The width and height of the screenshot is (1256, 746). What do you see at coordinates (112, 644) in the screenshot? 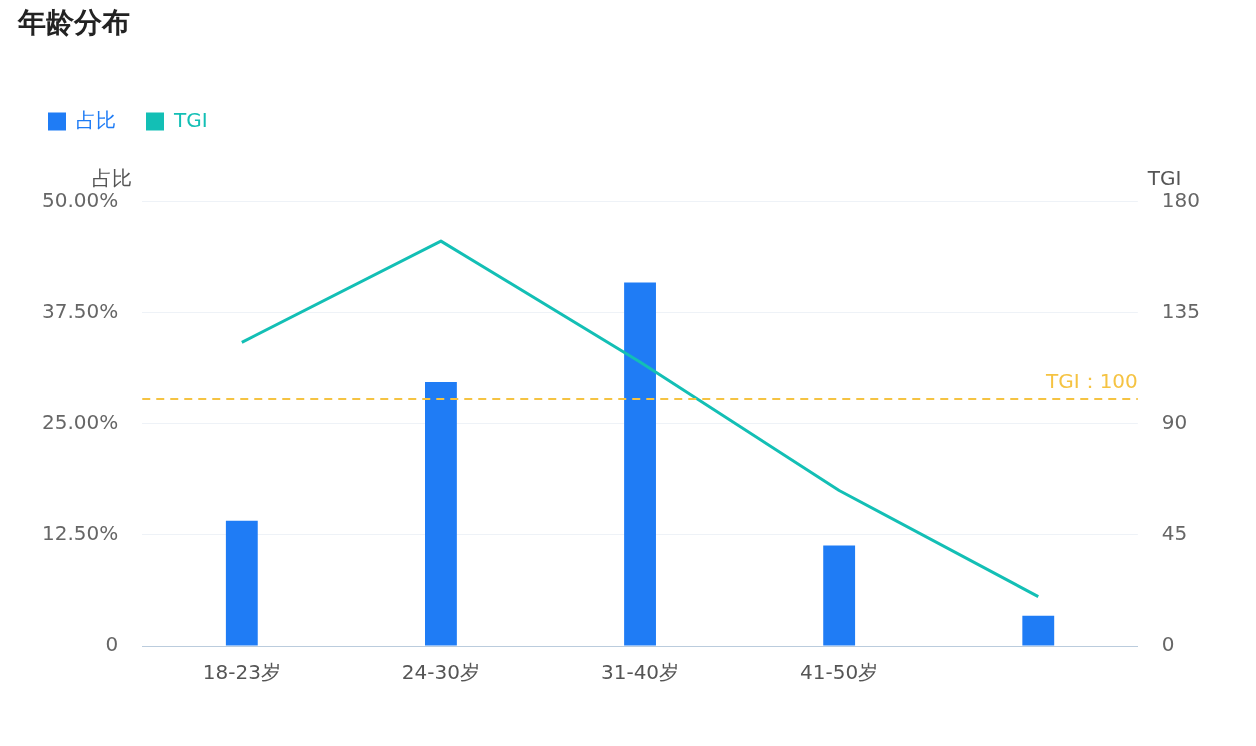
I see `y-tick-label: 0` at bounding box center [112, 644].